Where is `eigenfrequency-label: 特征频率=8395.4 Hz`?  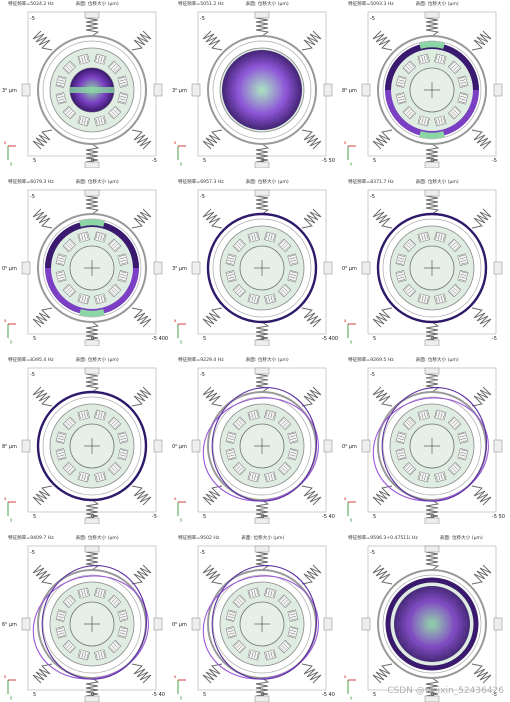
eigenfrequency-label: 特征频率=8395.4 Hz is located at coordinates (31, 360).